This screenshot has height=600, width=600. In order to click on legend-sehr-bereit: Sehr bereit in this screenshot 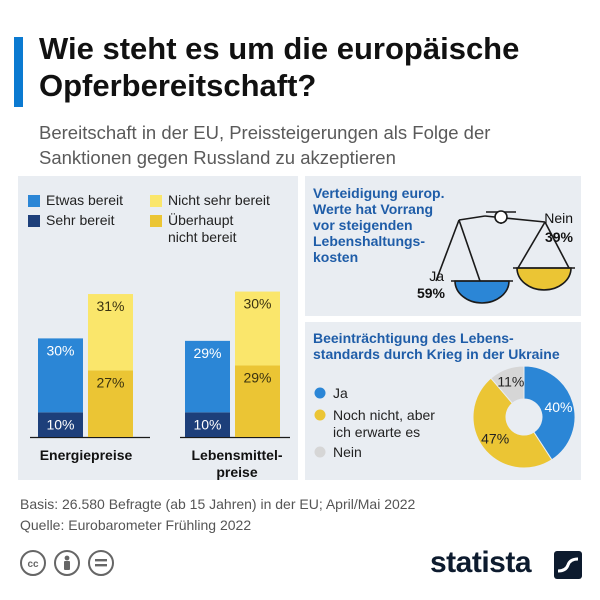, I will do `click(80, 220)`.